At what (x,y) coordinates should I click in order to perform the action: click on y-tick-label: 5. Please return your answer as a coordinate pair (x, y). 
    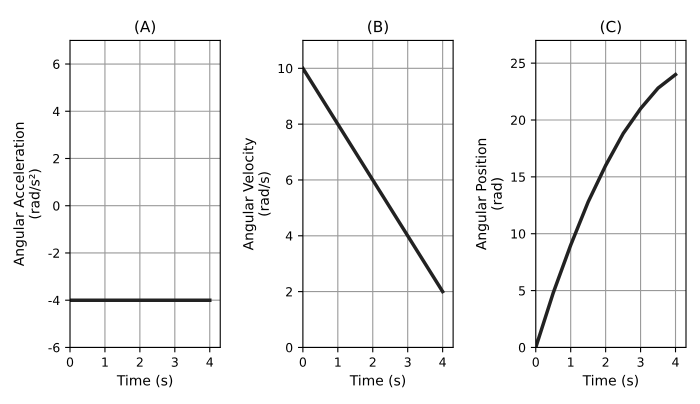
    Looking at the image, I should click on (522, 291).